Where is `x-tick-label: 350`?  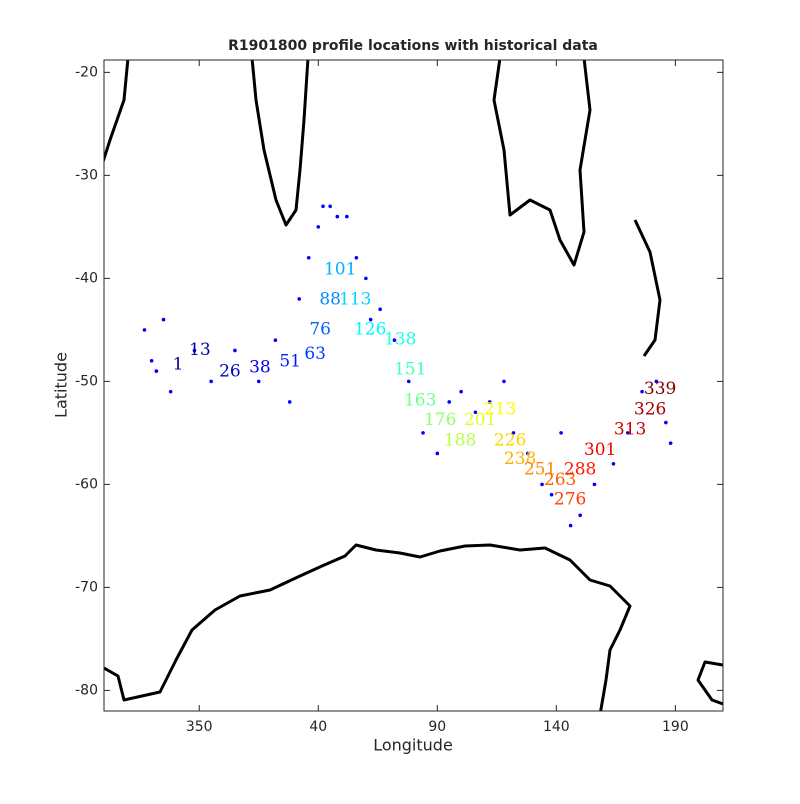 x-tick-label: 350 is located at coordinates (199, 727).